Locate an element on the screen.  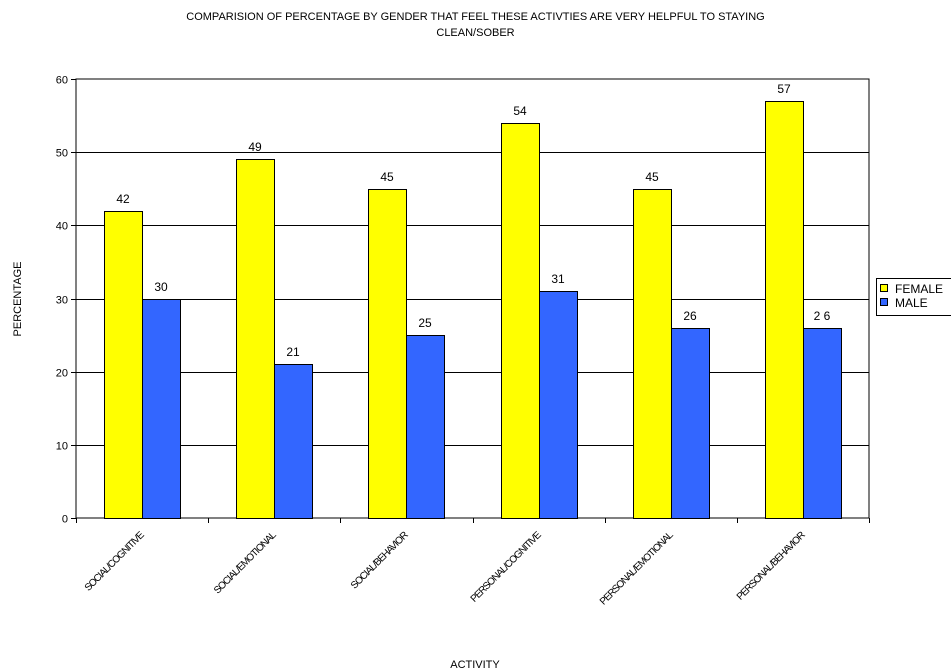
data-label-female: 54 is located at coordinates (520, 111).